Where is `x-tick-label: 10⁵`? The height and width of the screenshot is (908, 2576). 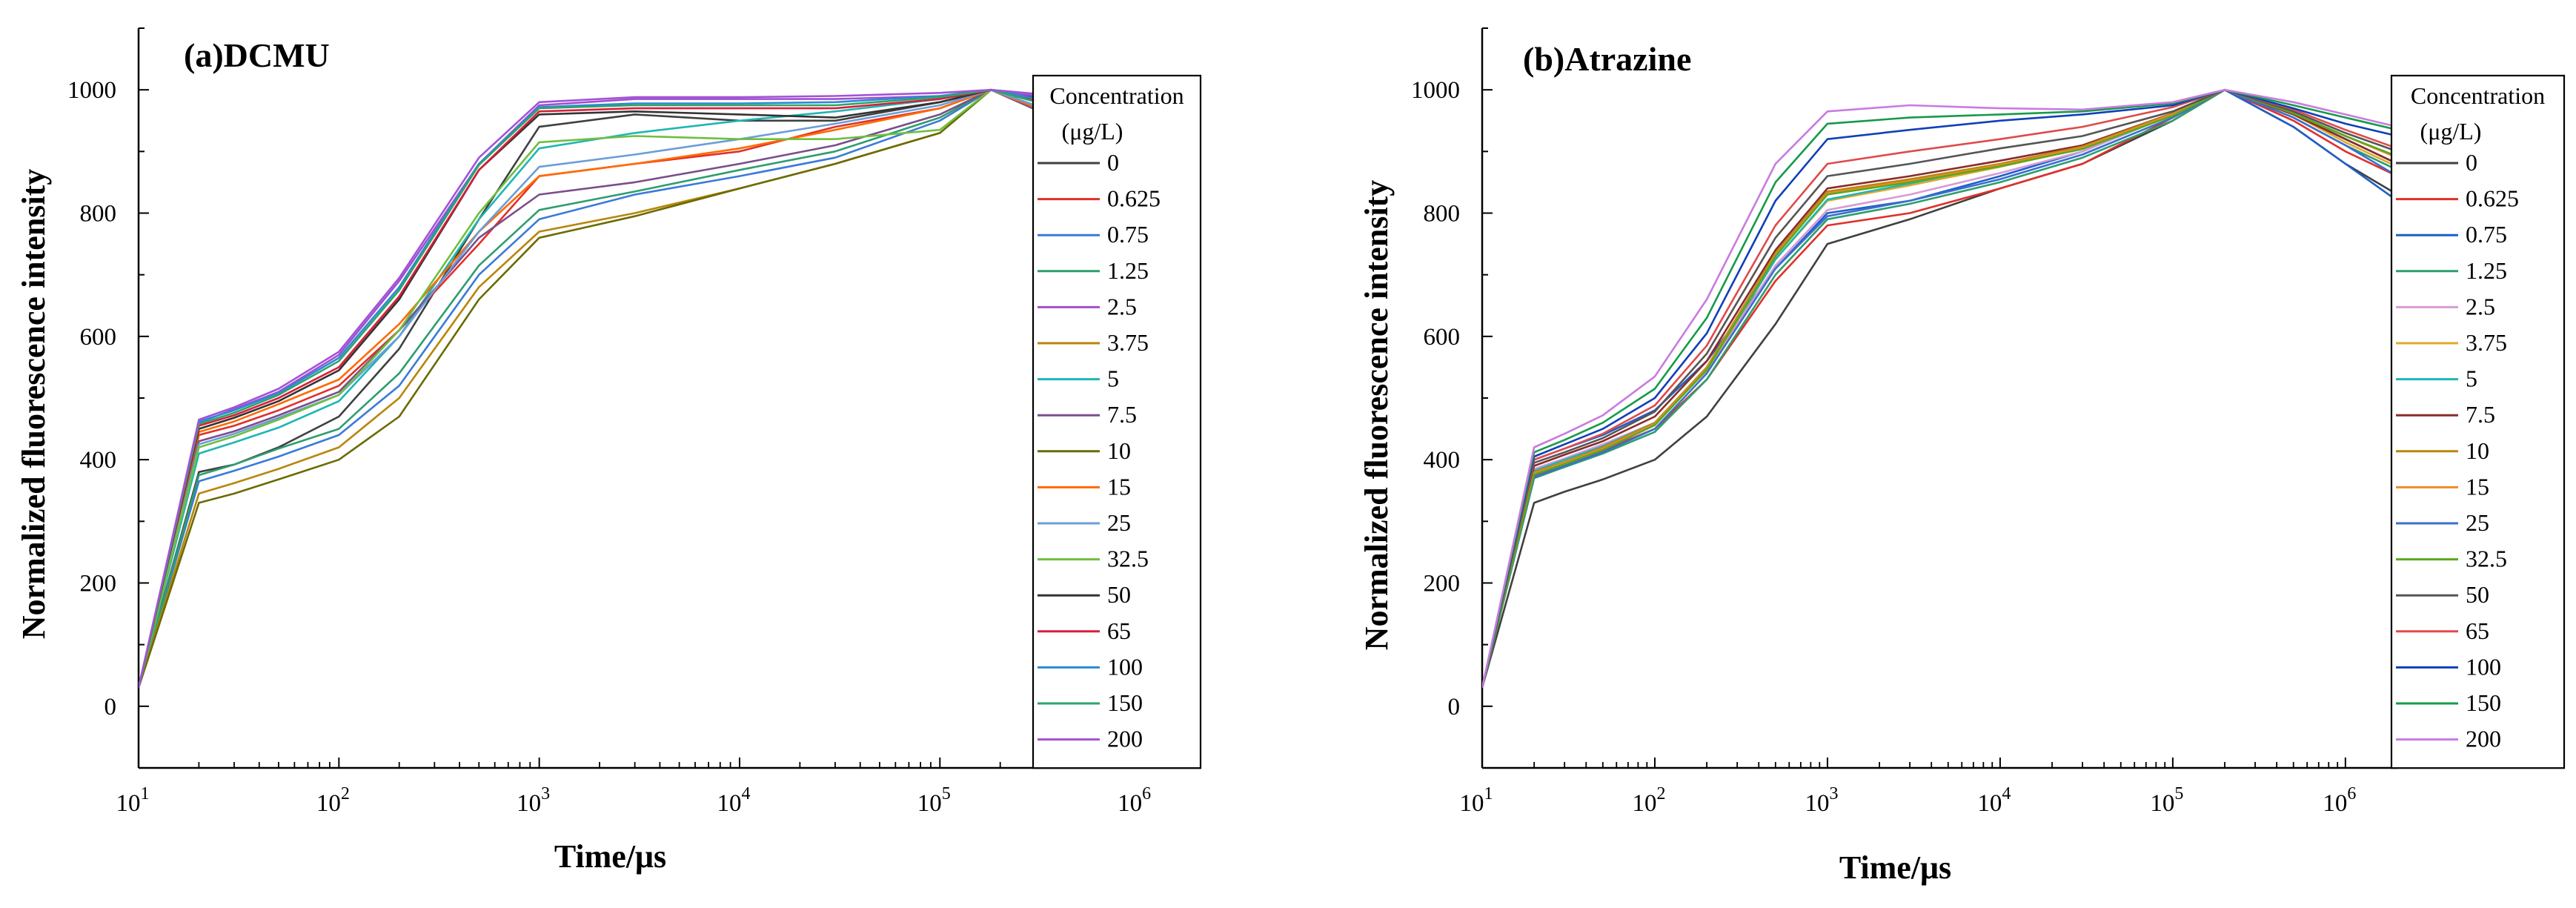 x-tick-label: 10⁵ is located at coordinates (2166, 801).